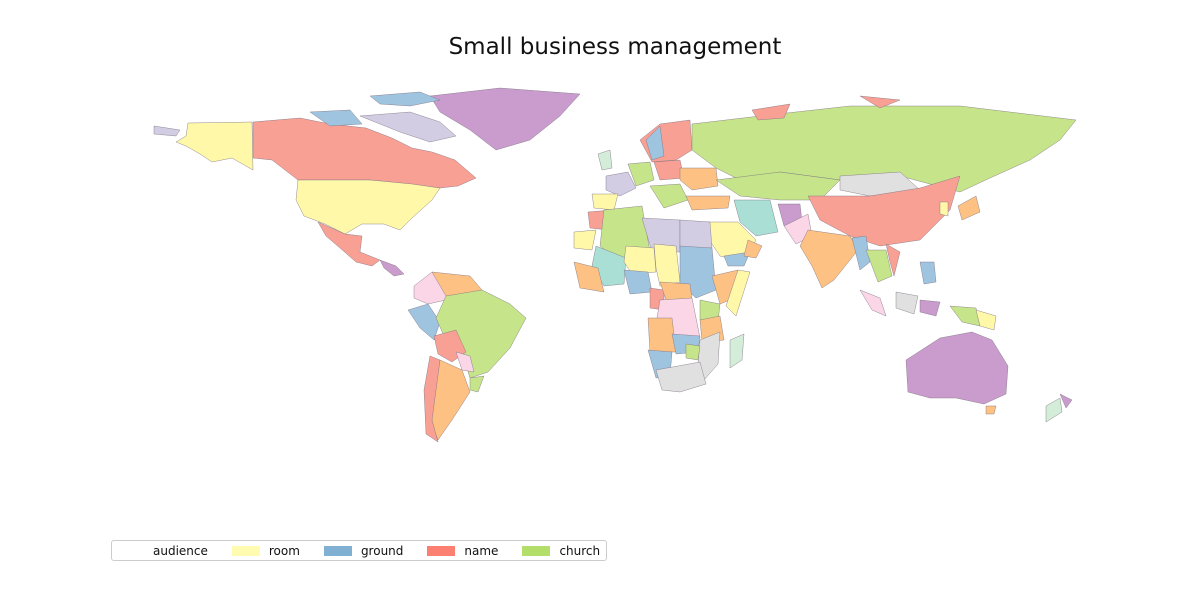  Describe the element at coordinates (349, 244) in the screenshot. I see `region-mexico` at that location.